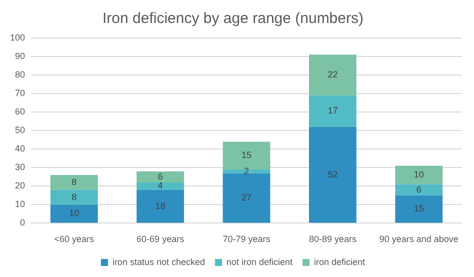  What do you see at coordinates (260, 261) in the screenshot?
I see `legend-label: not iron deficient` at bounding box center [260, 261].